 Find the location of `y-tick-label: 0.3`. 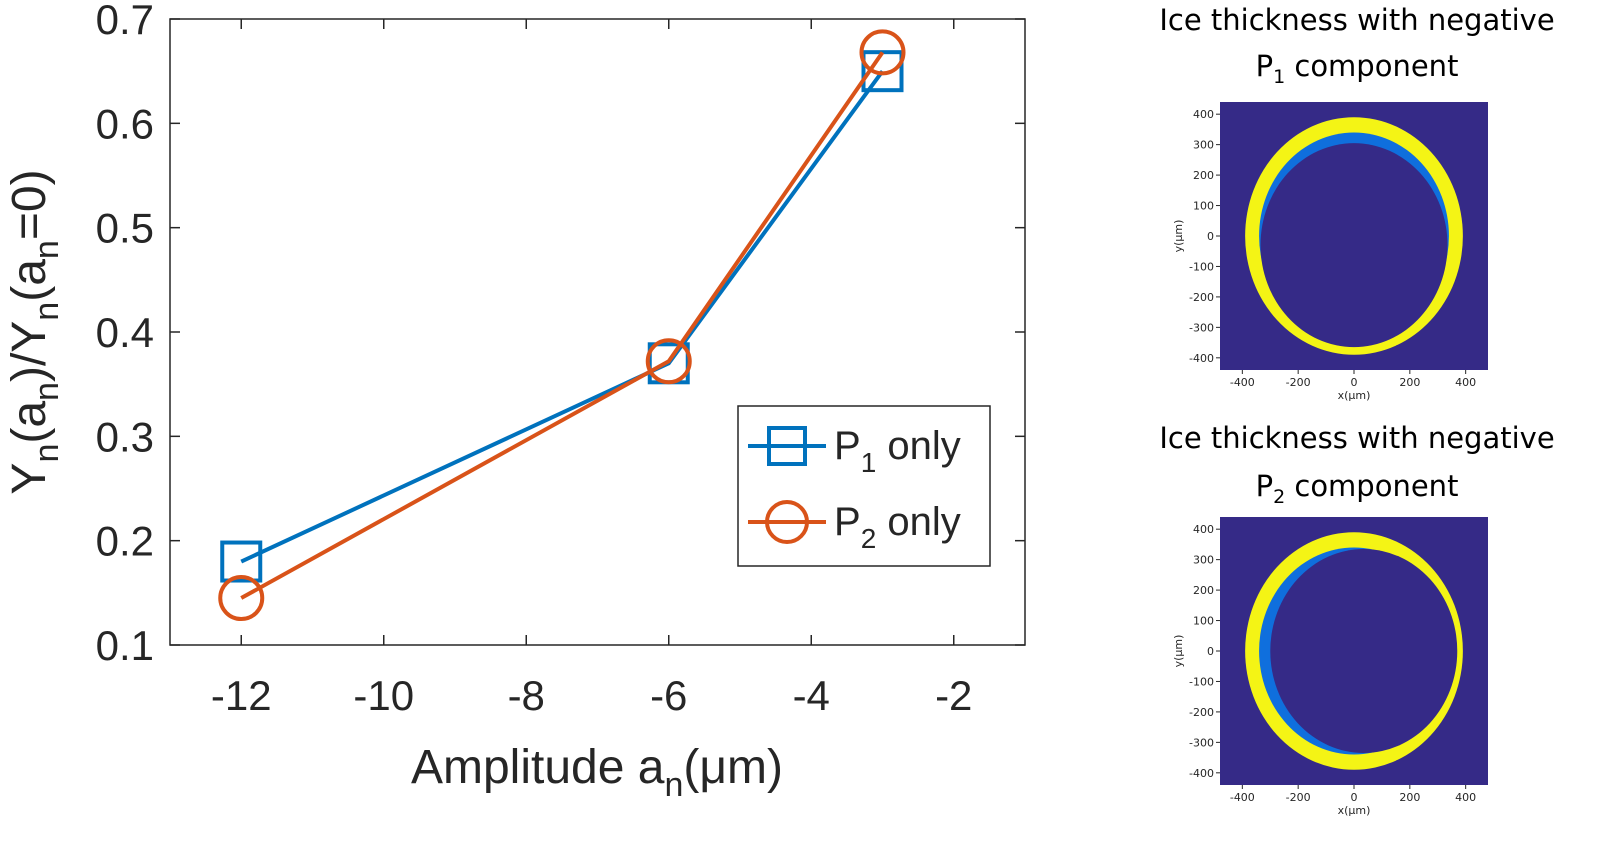

y-tick-label: 0.3 is located at coordinates (125, 436).